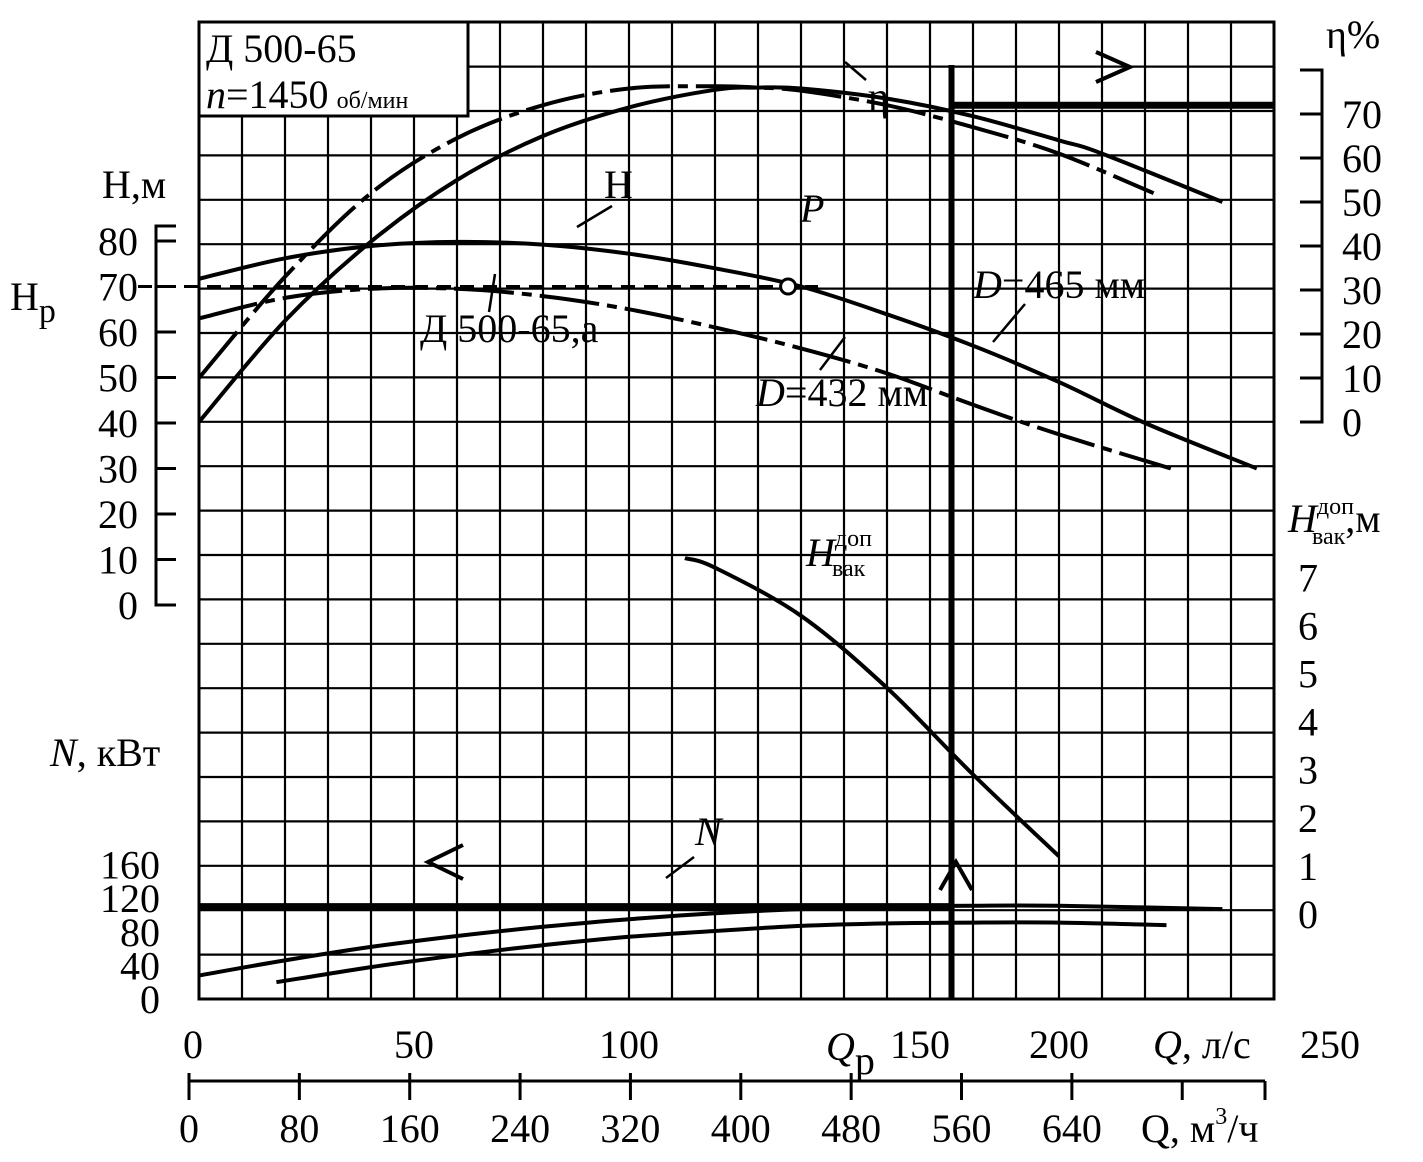  Describe the element at coordinates (849, 569) in the screenshot. I see `label-npsh-sub: вак` at that location.